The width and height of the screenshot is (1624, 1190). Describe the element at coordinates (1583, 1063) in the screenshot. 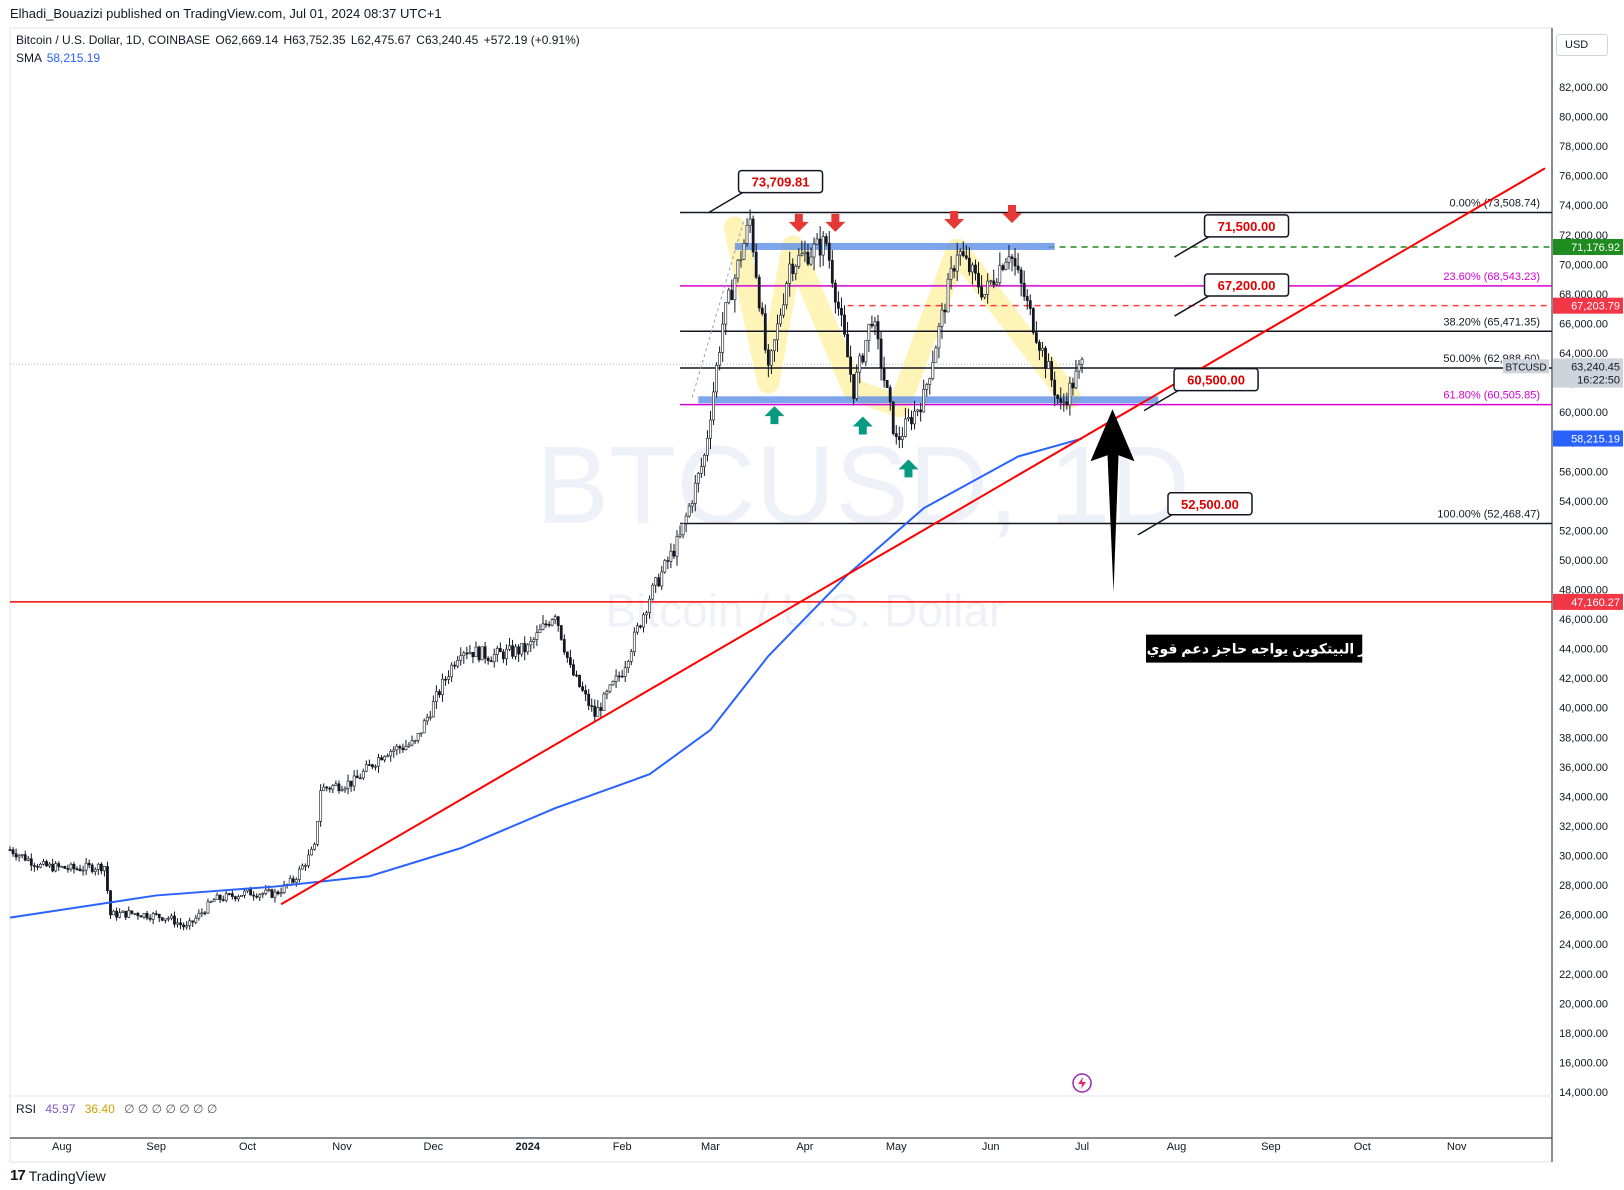

I see `y-tick-label: 16,000.00` at that location.